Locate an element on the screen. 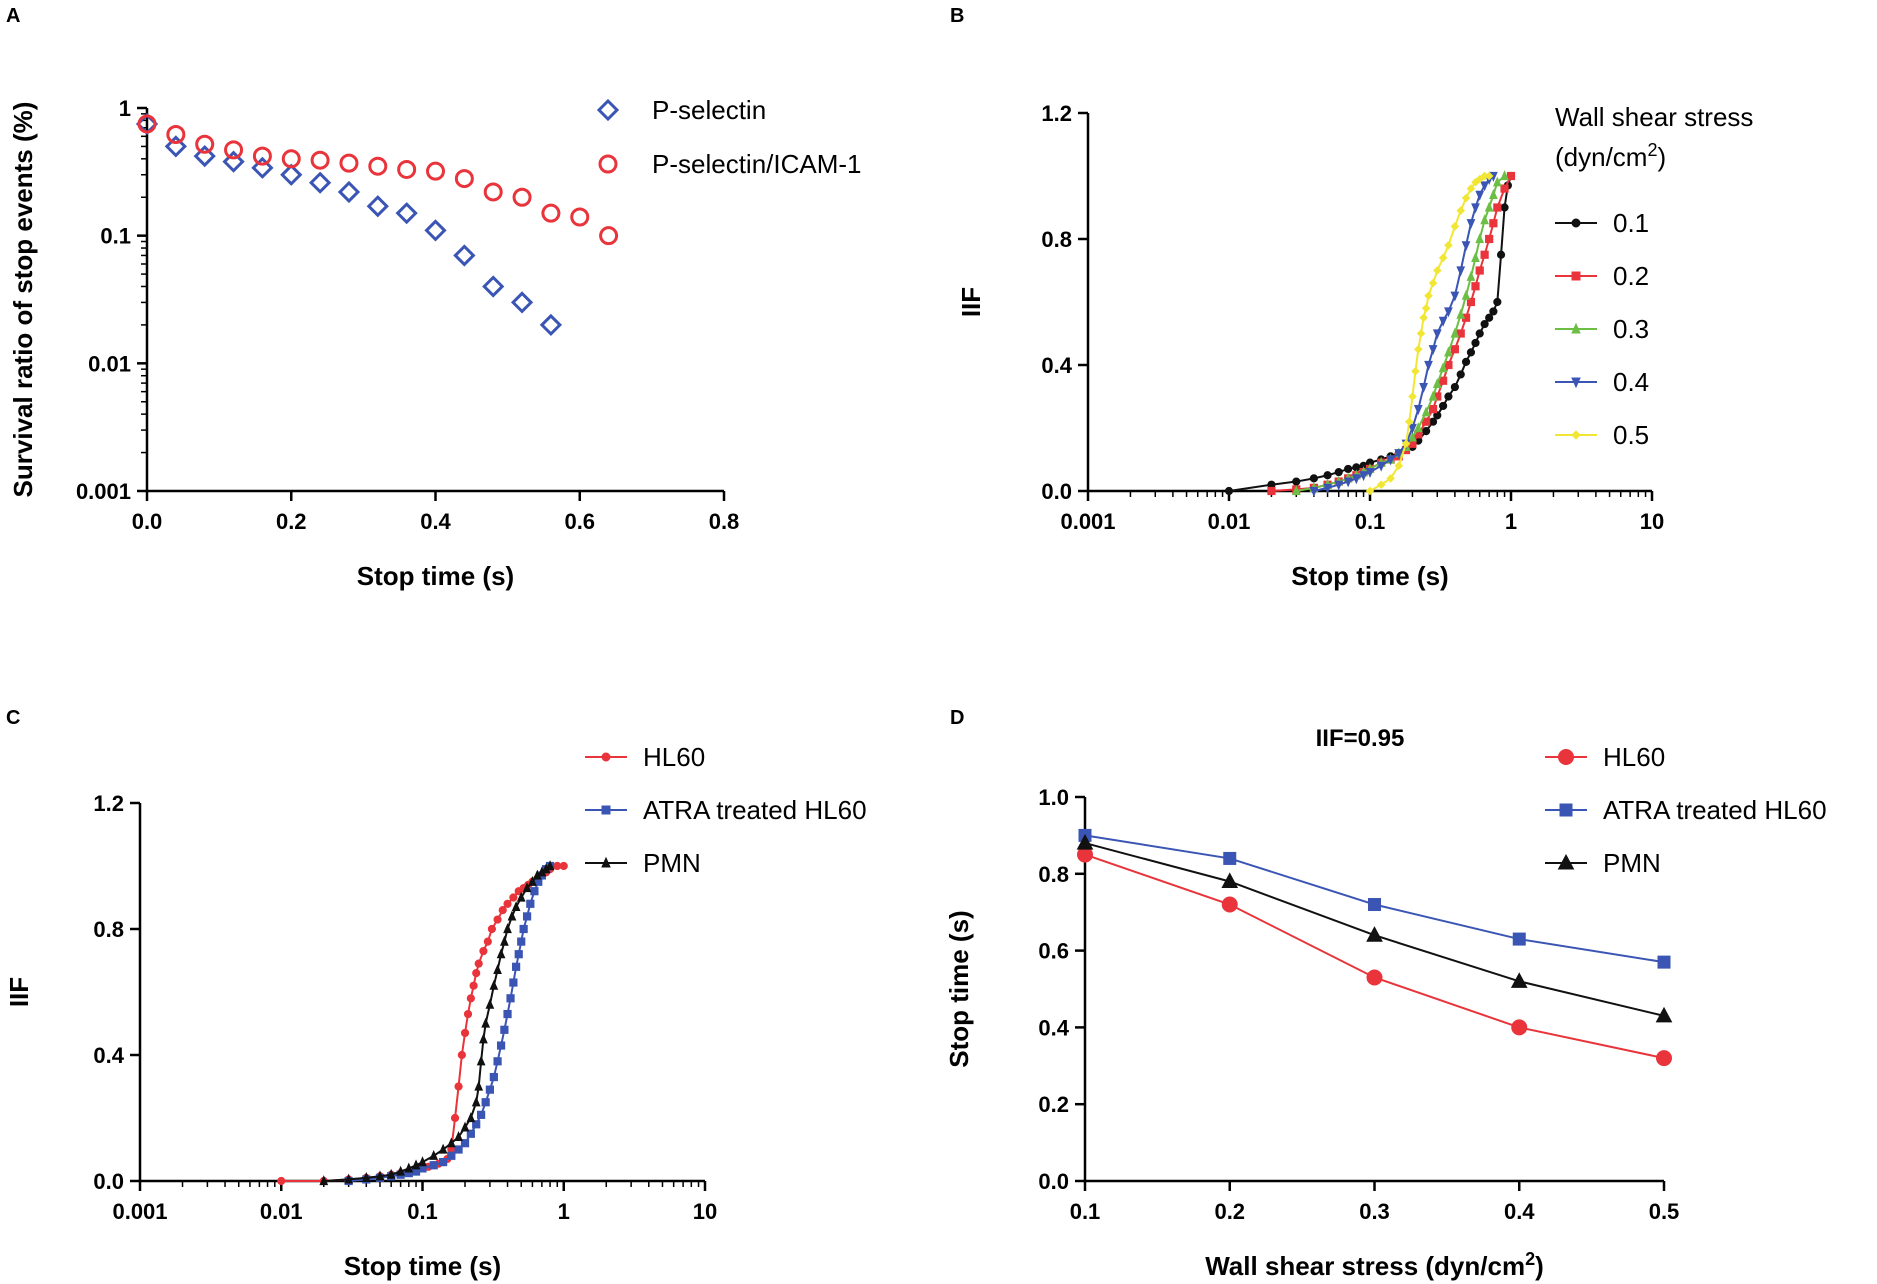  y-tick-label: 0.01 is located at coordinates (109, 363).